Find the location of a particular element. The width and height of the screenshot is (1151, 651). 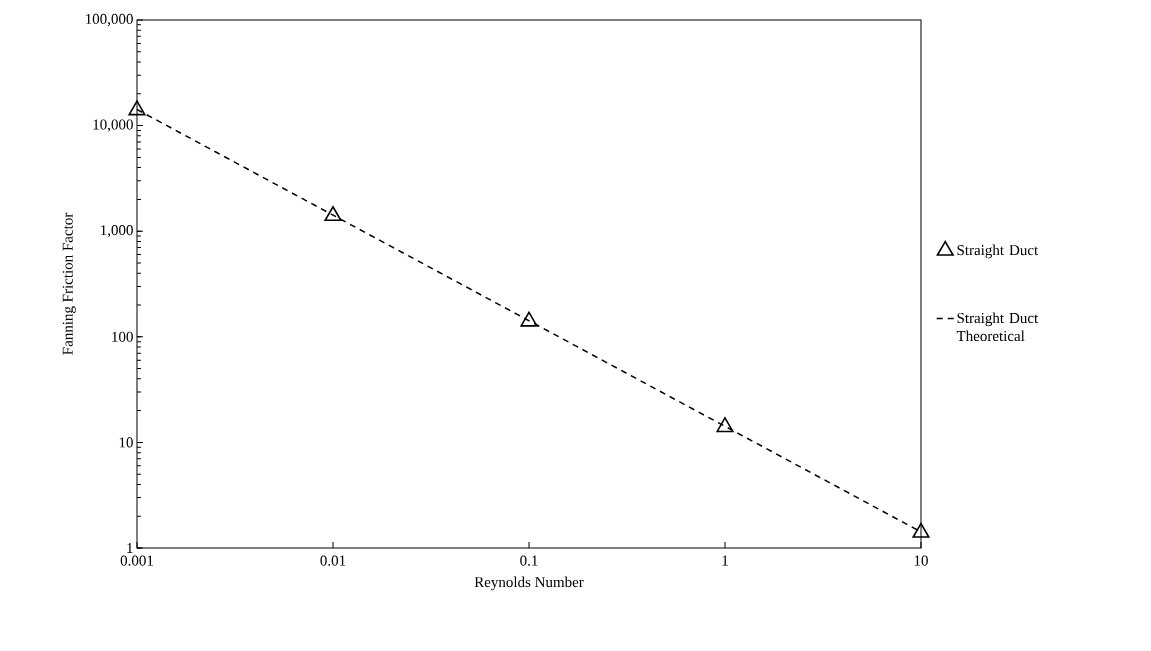

x-tick-label: 0.01 is located at coordinates (333, 560).